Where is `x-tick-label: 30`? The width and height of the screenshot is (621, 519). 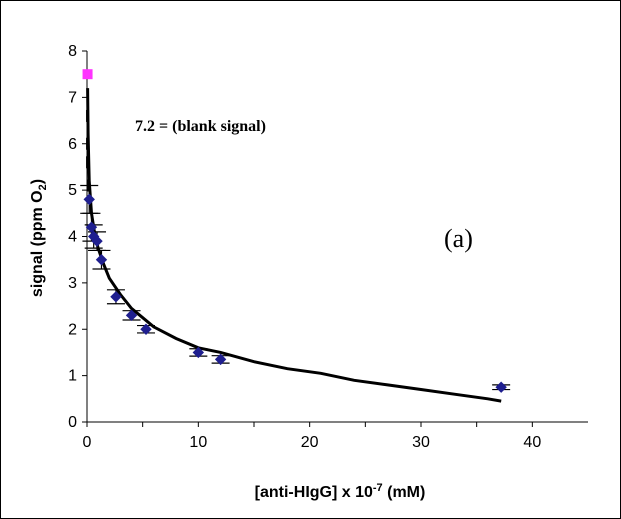 x-tick-label: 30 is located at coordinates (421, 442).